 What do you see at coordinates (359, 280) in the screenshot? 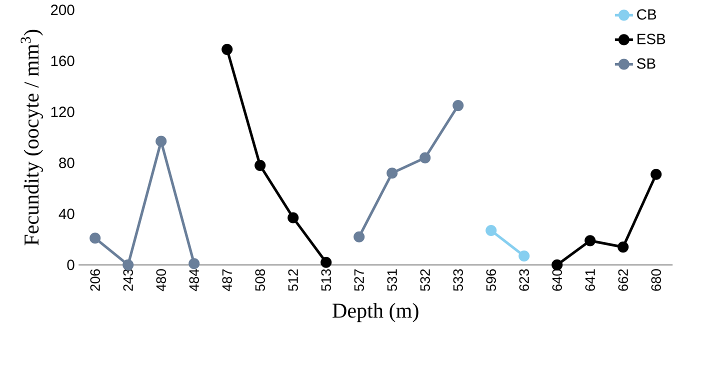
I see `x-tick-label: 527` at bounding box center [359, 280].